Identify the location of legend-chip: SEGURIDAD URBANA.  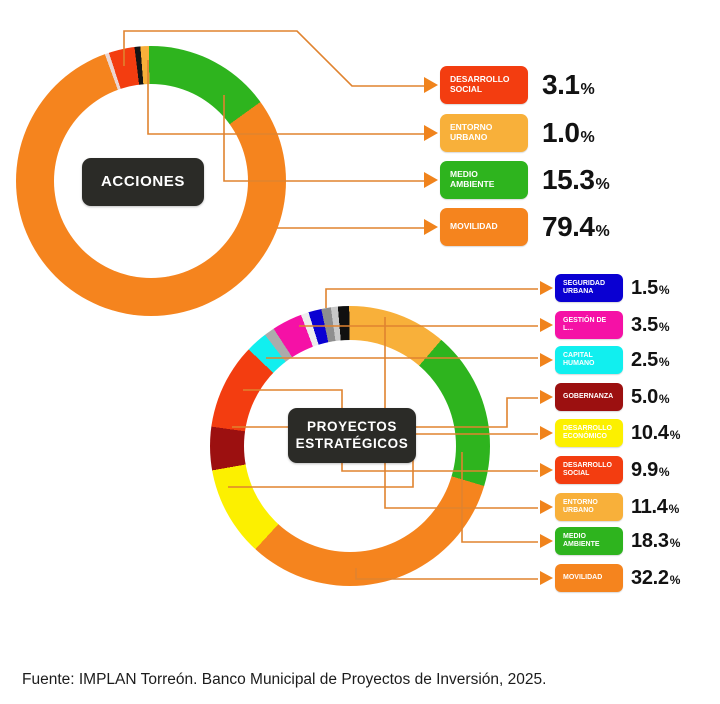
(589, 288).